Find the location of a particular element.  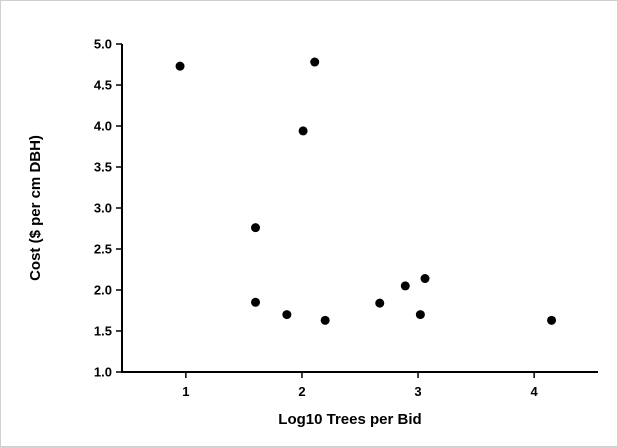

x-tick-label: 2 is located at coordinates (301, 391).